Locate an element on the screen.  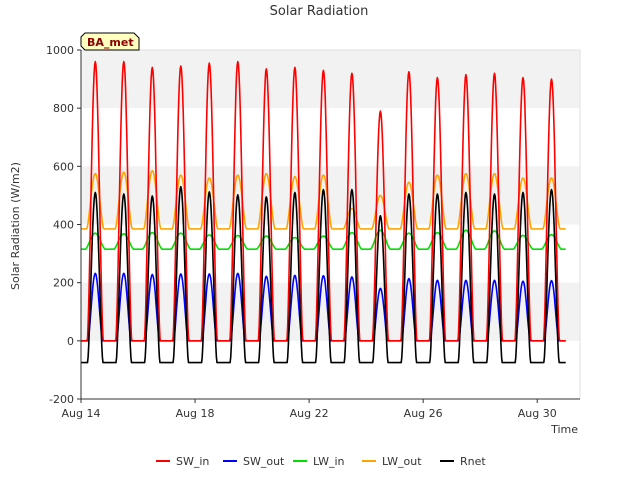
x-tick-label: Aug 30 is located at coordinates (537, 413).